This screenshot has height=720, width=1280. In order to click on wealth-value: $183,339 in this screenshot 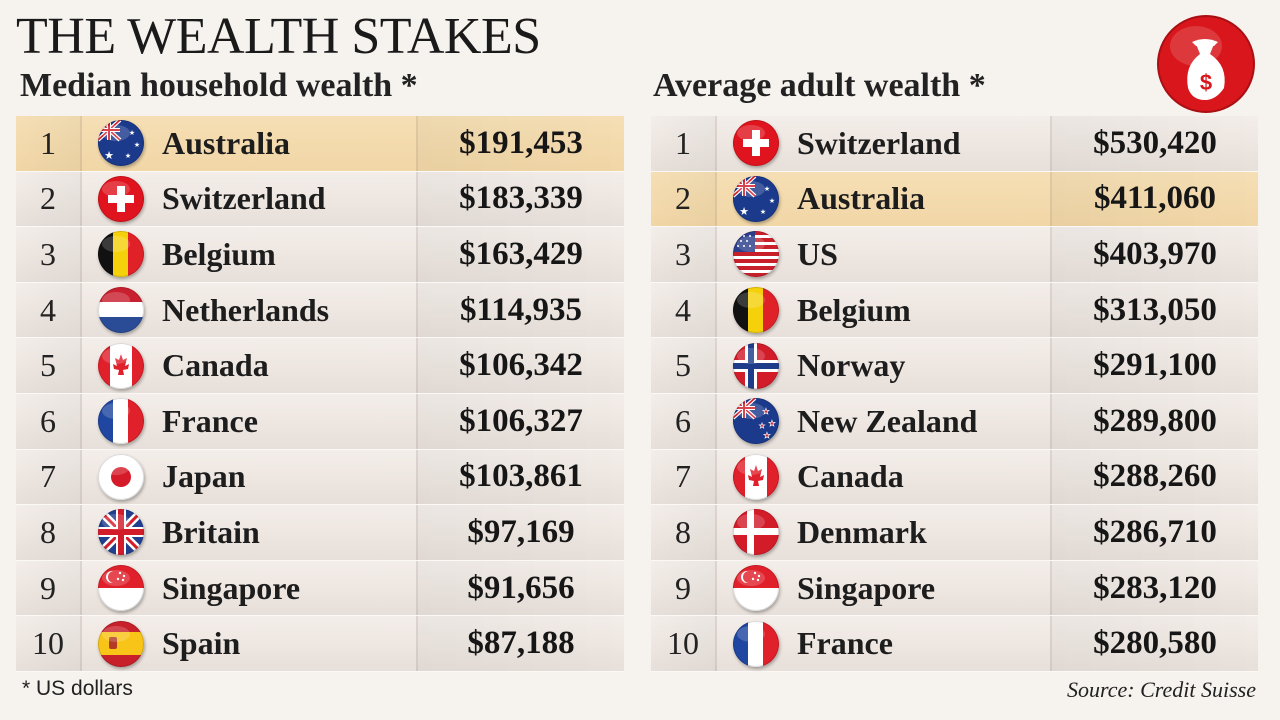, I will do `click(520, 199)`.